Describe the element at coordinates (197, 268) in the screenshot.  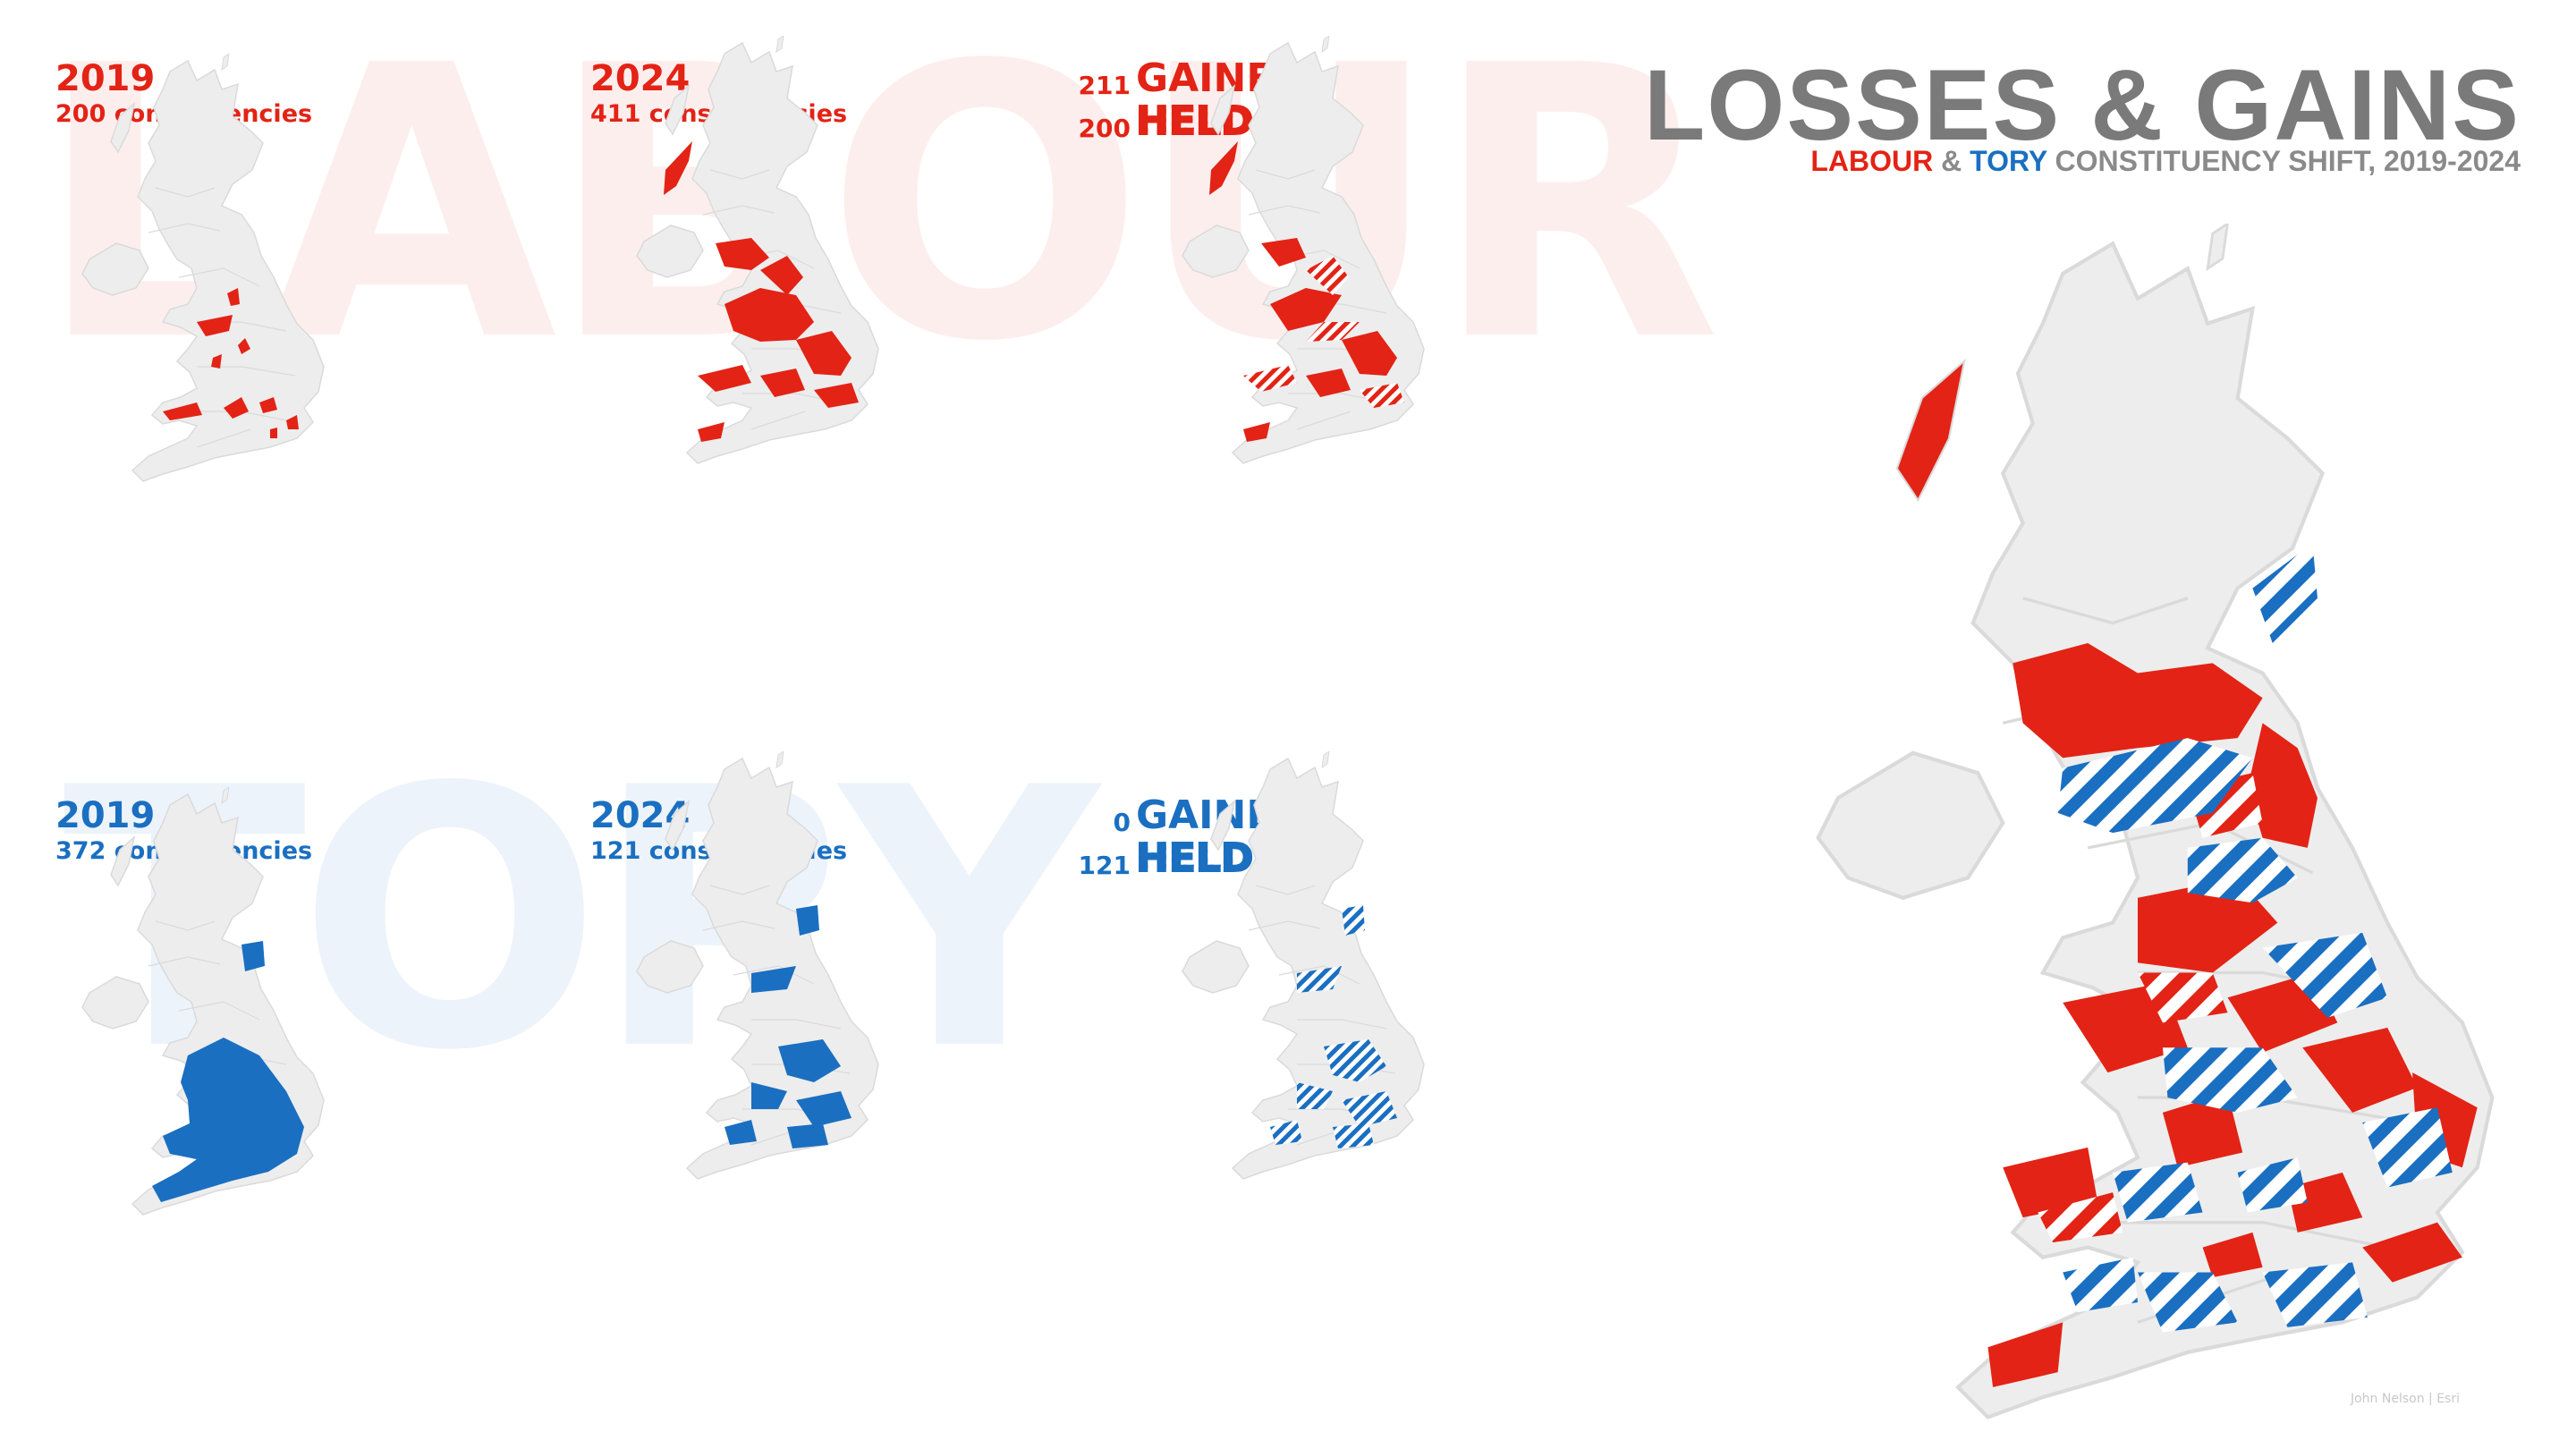
I see `labour-2019-map` at that location.